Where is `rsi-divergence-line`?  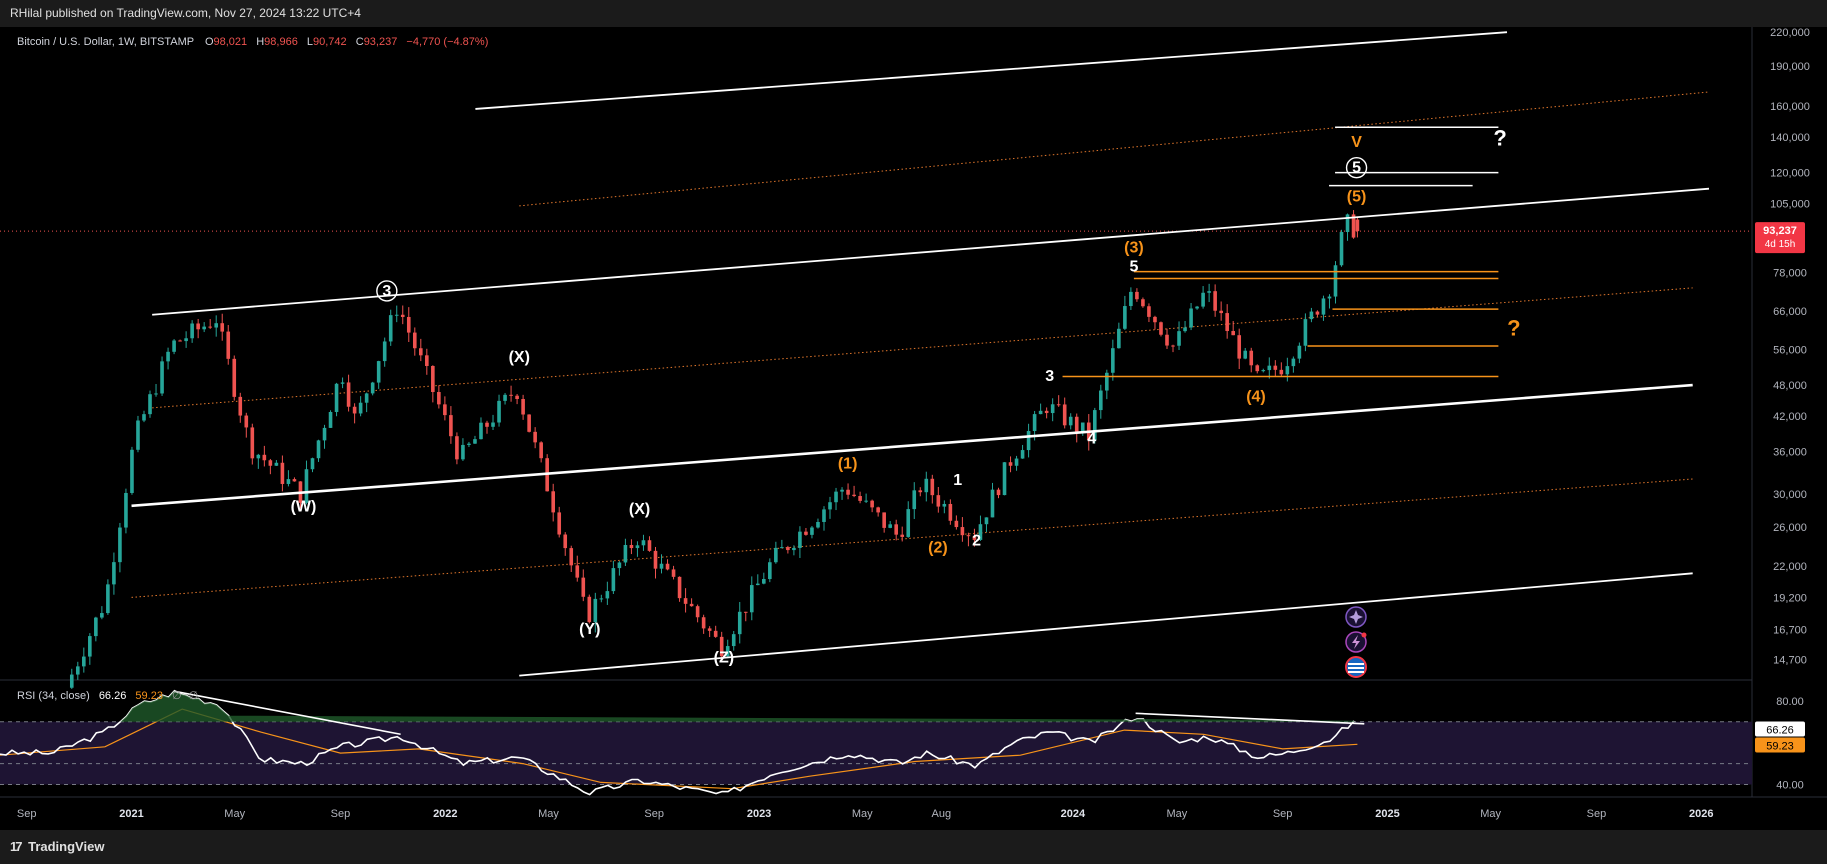 rsi-divergence-line is located at coordinates (287, 713).